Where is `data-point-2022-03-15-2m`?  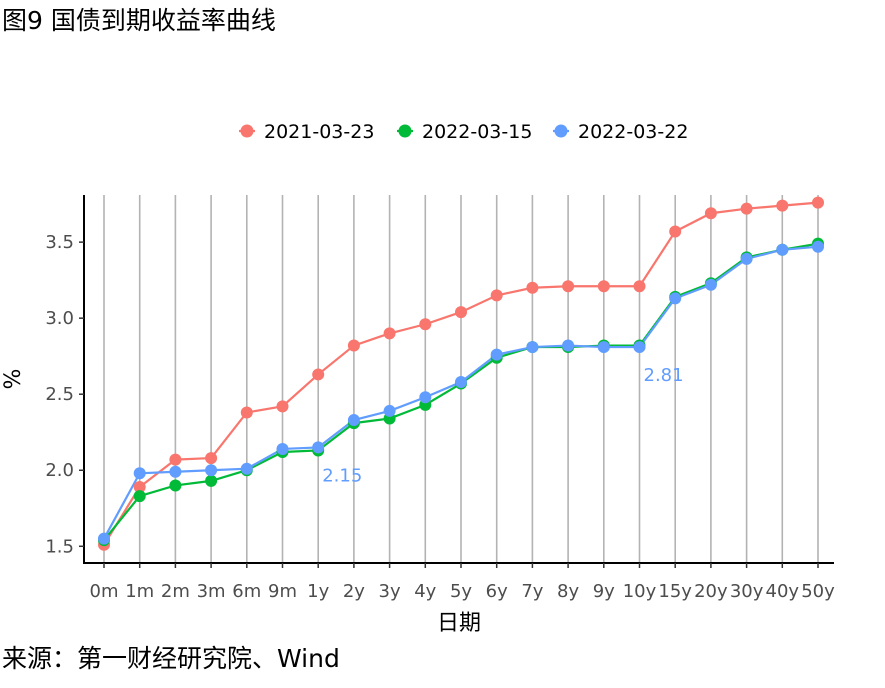 data-point-2022-03-15-2m is located at coordinates (175, 485).